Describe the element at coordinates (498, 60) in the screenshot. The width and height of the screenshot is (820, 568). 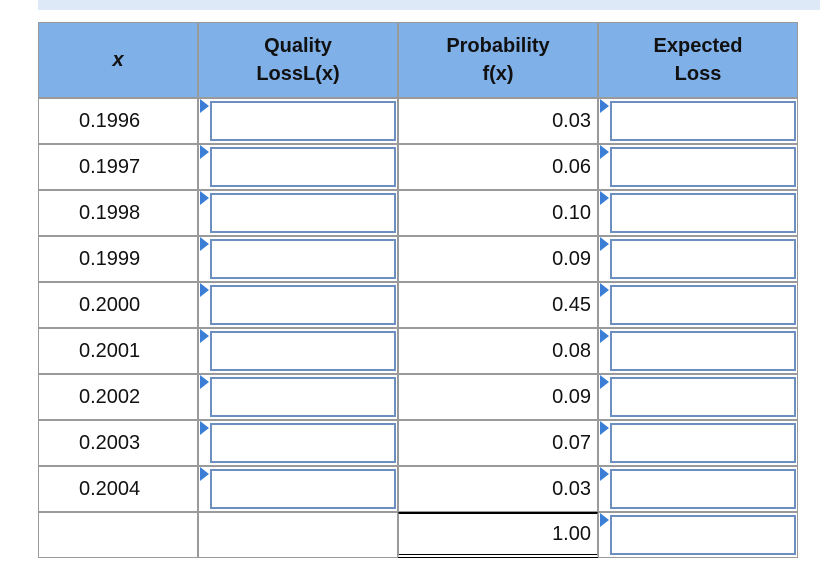
I see `header-cell: Probability f(x)` at that location.